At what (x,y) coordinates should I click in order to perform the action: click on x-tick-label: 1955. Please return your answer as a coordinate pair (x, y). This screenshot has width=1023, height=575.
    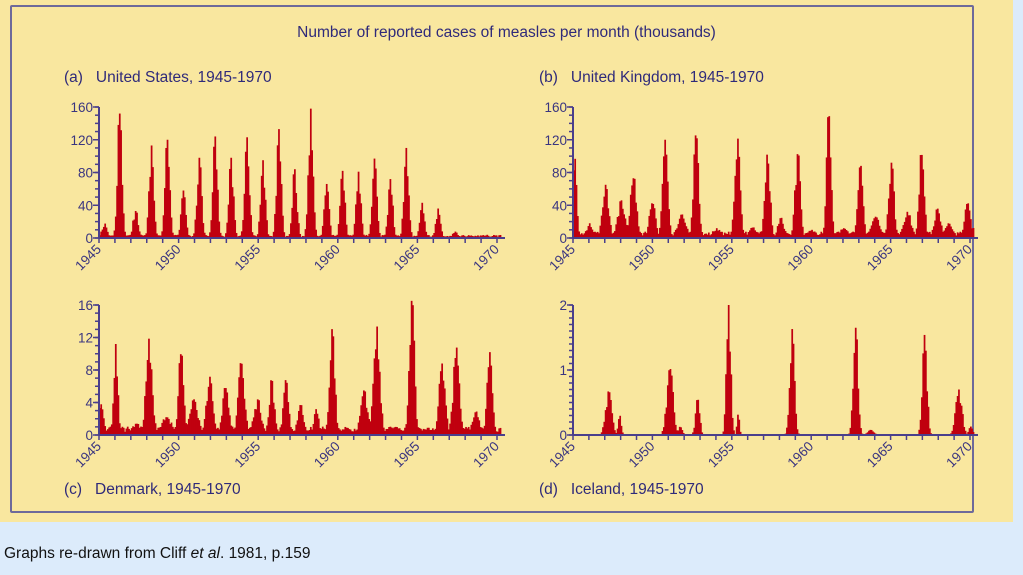
    Looking at the image, I should click on (721, 258).